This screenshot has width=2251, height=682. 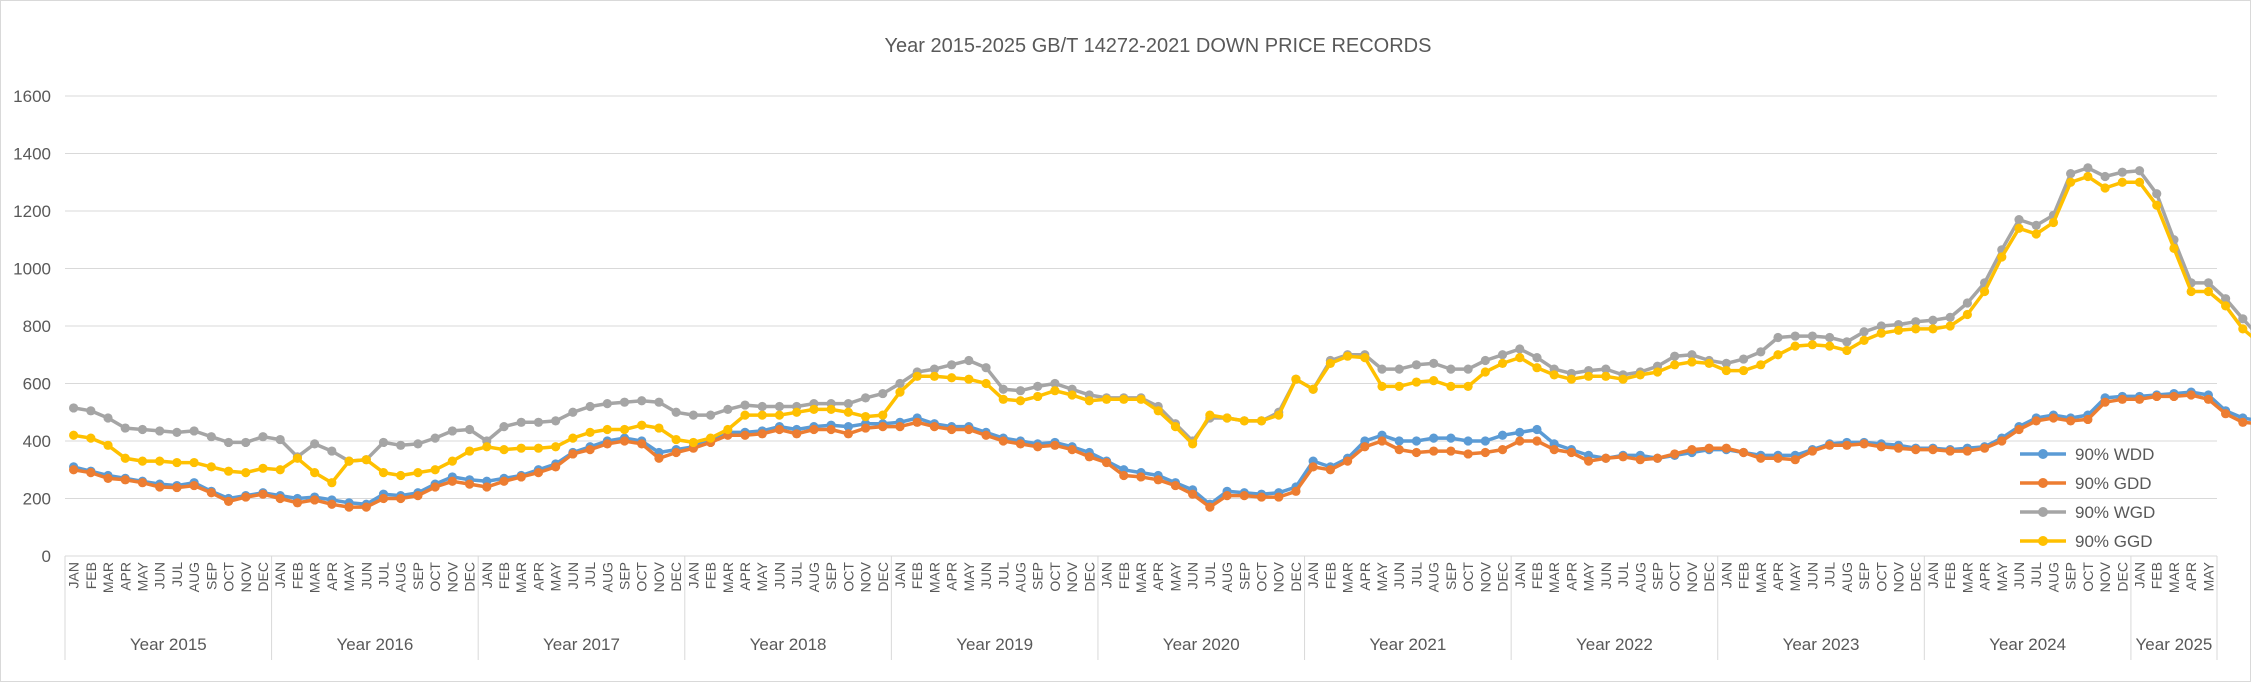 I want to click on month-tick-label: JAN, so click(x=693, y=575).